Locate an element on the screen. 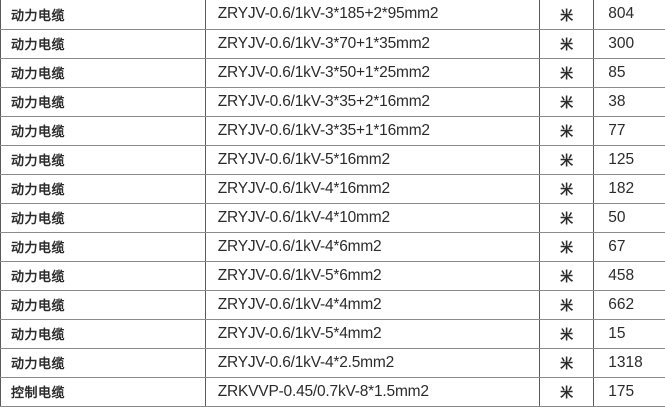 The height and width of the screenshot is (407, 665). cell-quantity: 38 is located at coordinates (629, 101).